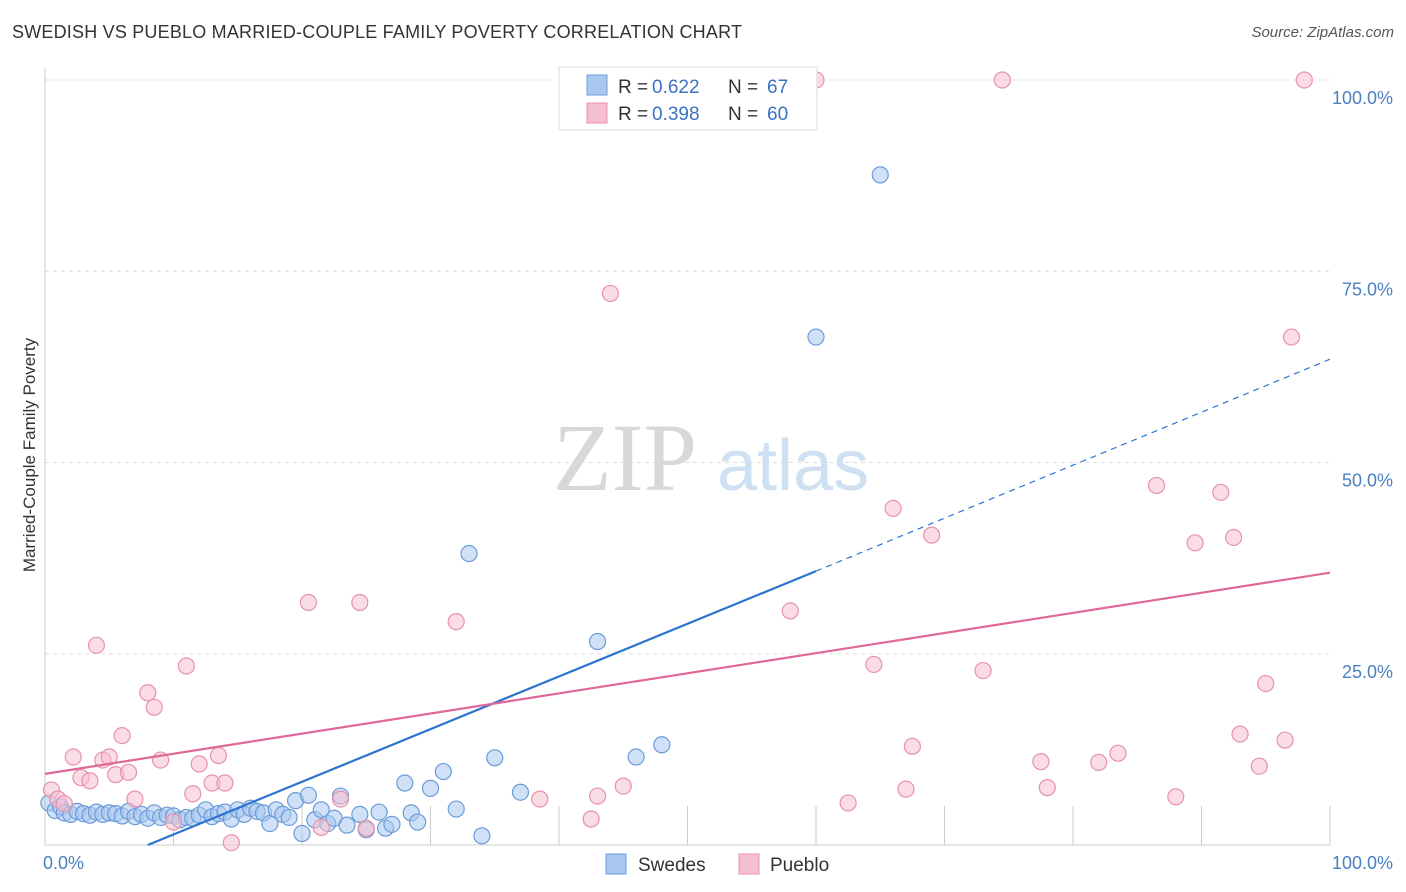  I want to click on y-tick-label: 50.0%, so click(1367, 481).